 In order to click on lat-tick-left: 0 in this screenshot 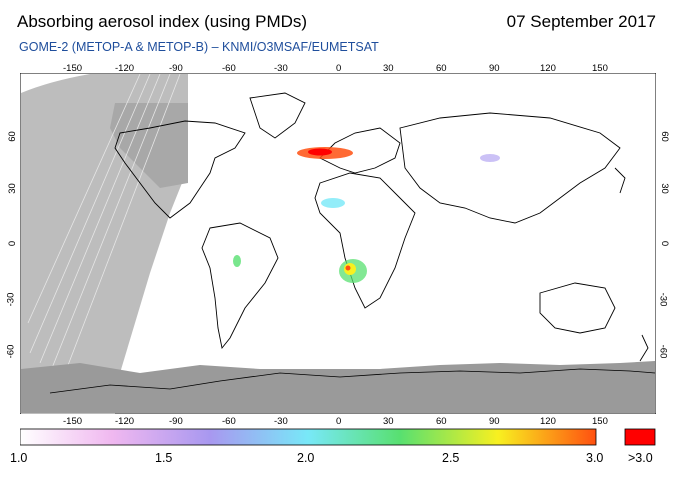, I will do `click(13, 243)`.